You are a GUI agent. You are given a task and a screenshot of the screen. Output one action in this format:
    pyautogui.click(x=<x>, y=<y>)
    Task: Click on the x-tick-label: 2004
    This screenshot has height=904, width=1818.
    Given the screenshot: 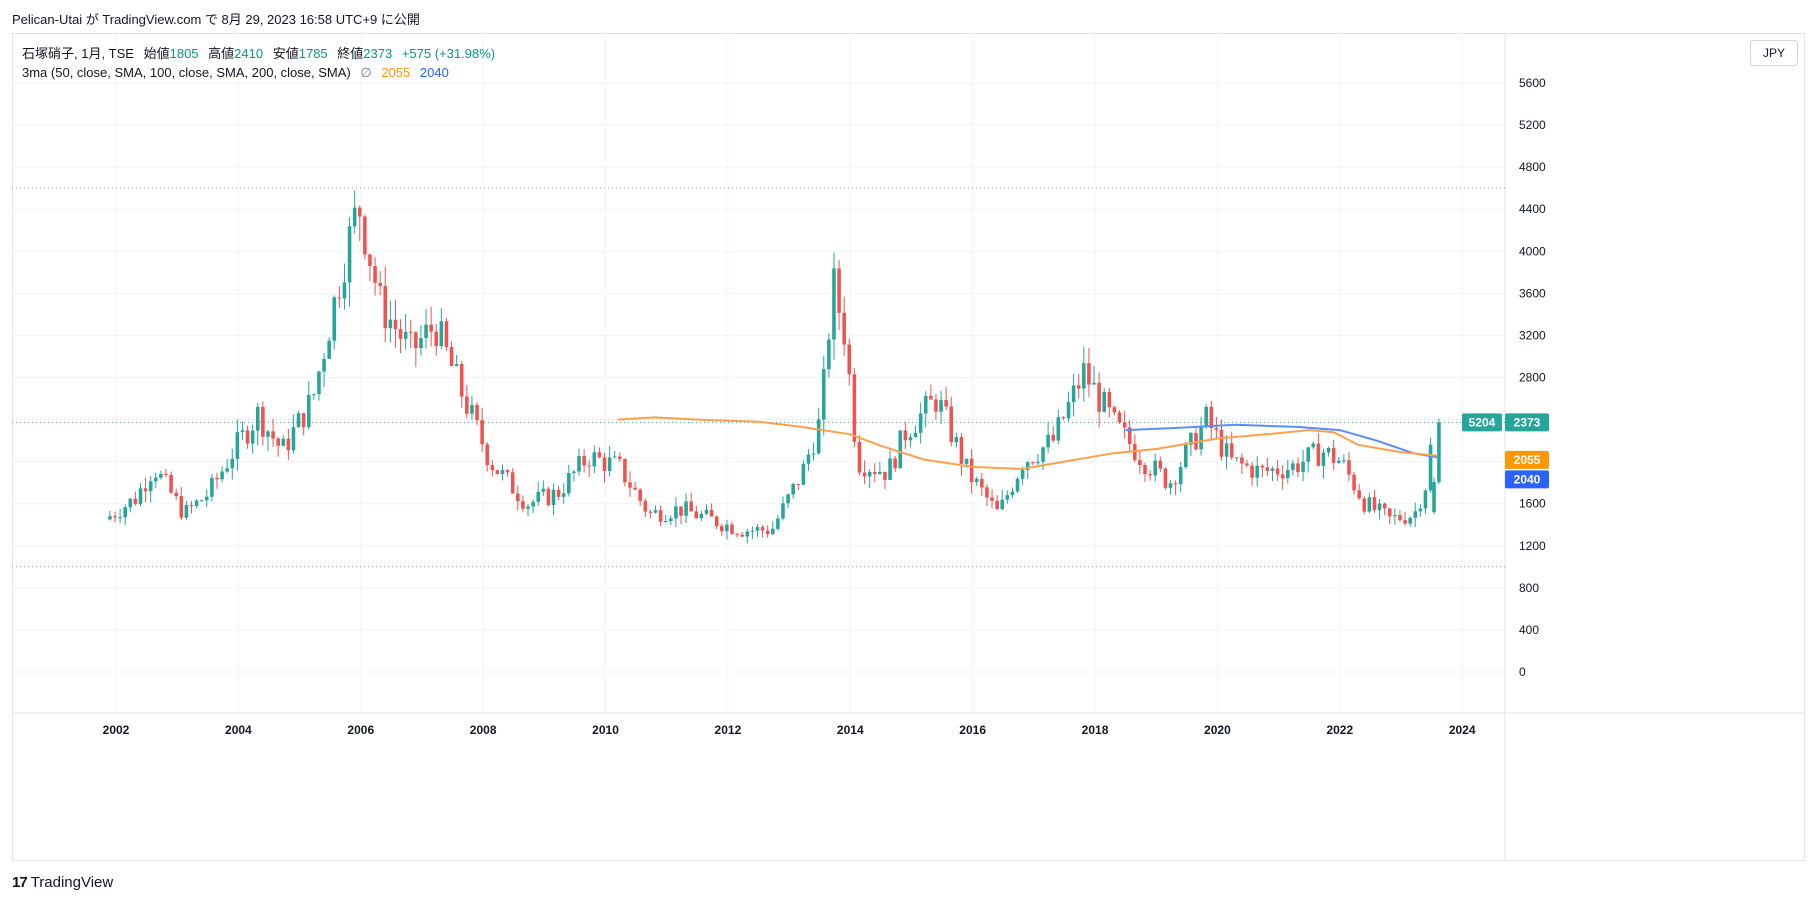 What is the action you would take?
    pyautogui.click(x=238, y=730)
    